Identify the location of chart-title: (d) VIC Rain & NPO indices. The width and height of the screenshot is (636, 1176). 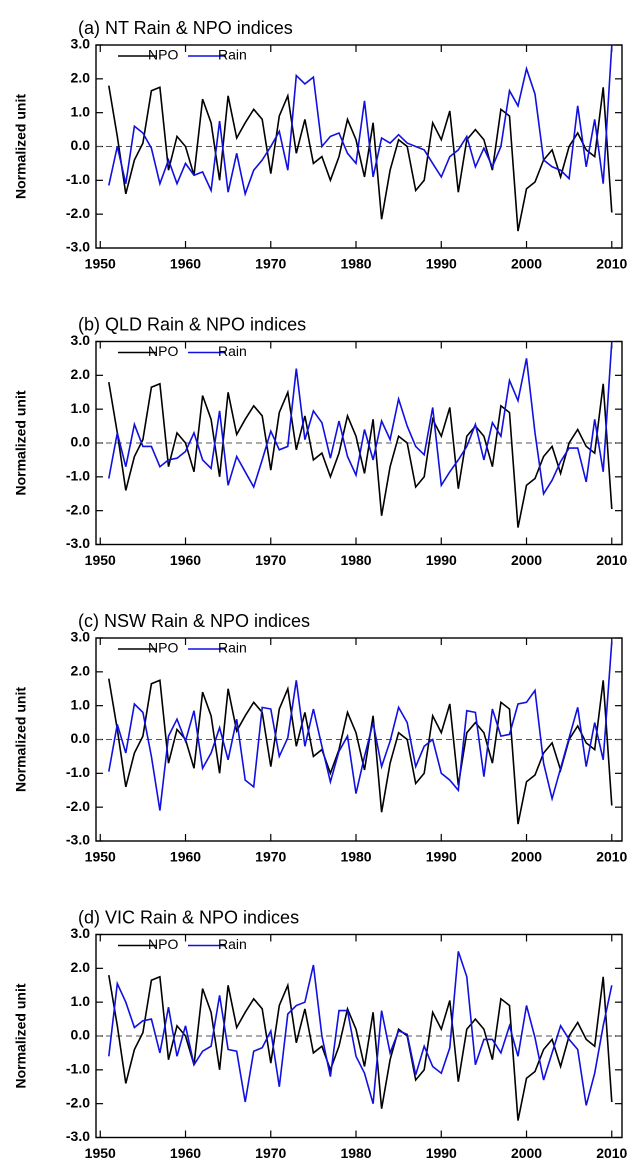
(188, 917).